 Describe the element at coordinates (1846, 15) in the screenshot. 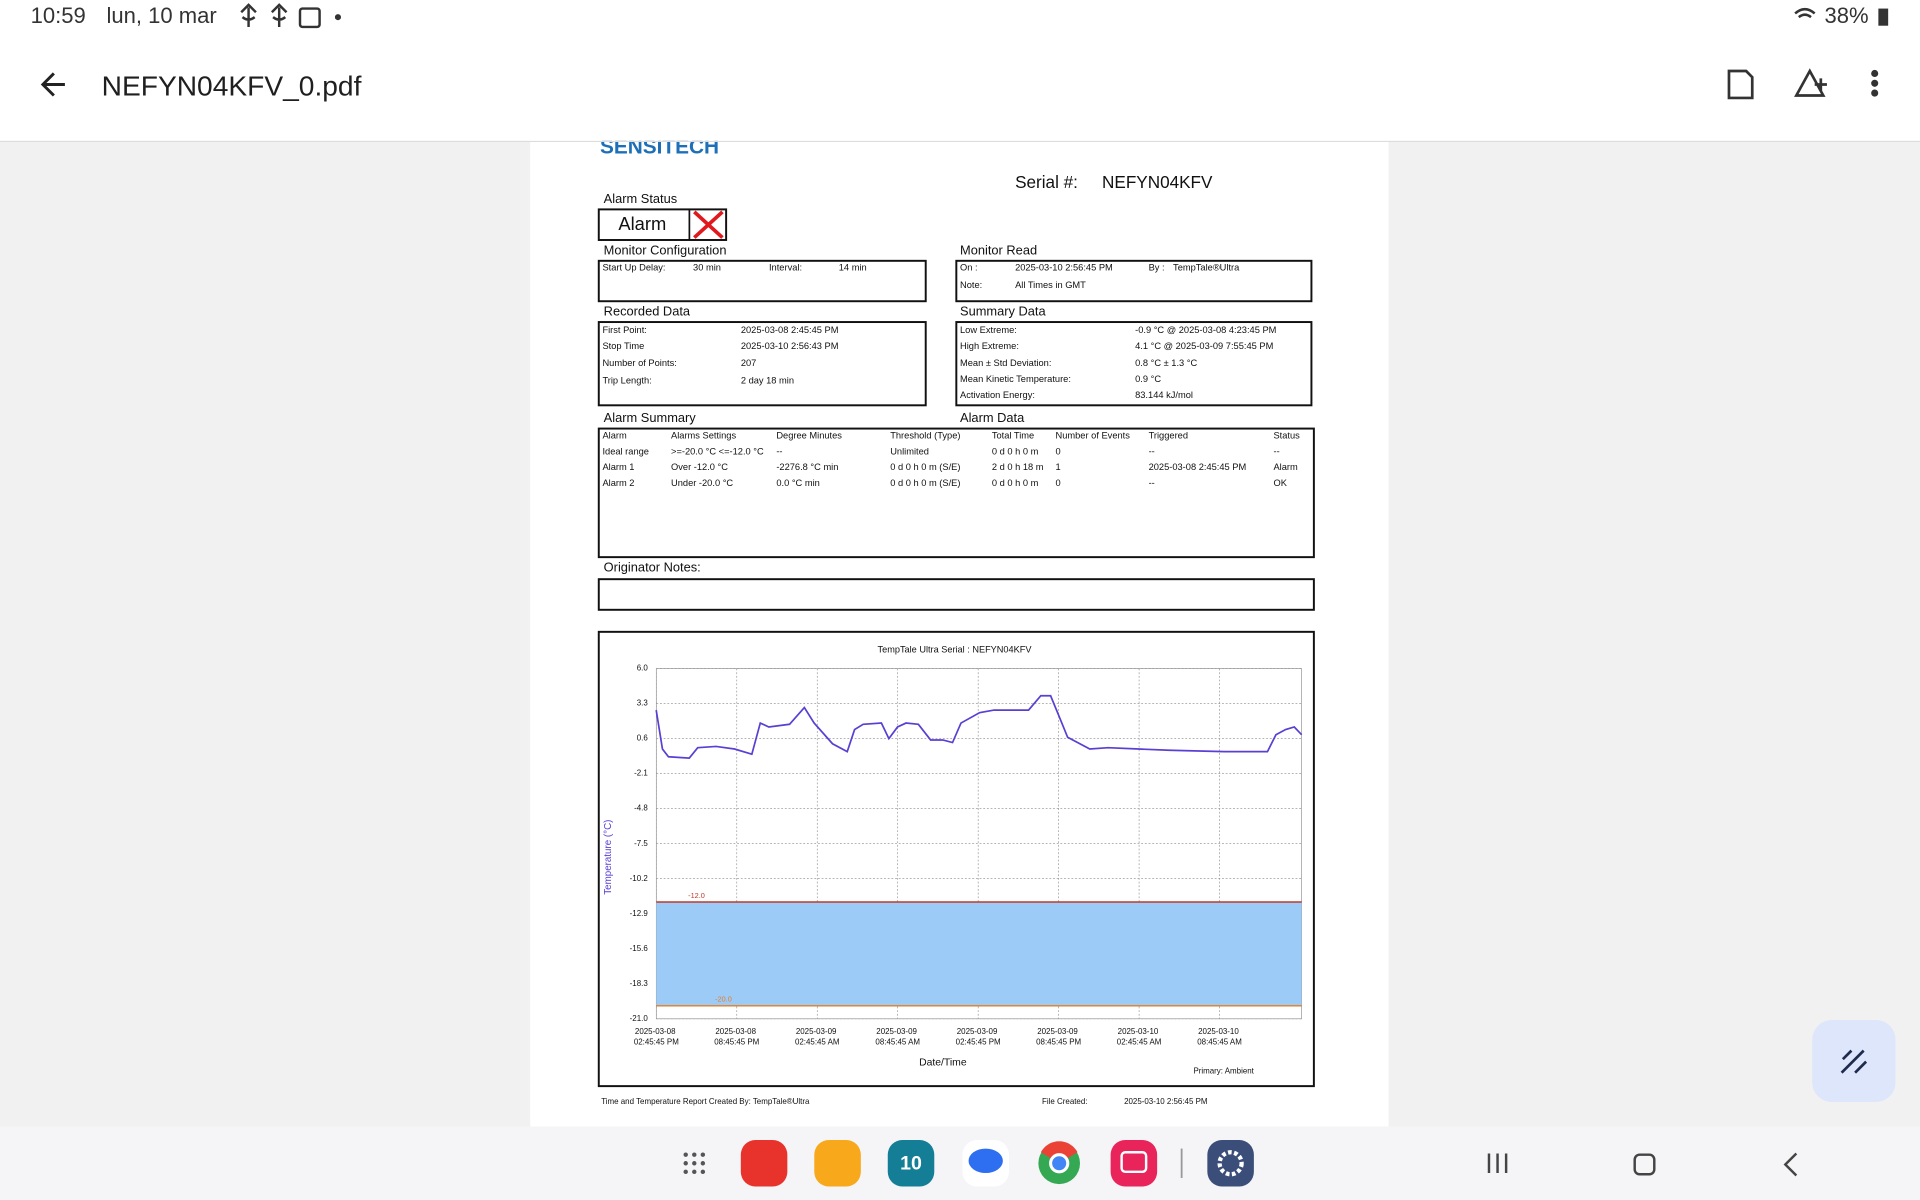

I see `battery: 38%` at that location.